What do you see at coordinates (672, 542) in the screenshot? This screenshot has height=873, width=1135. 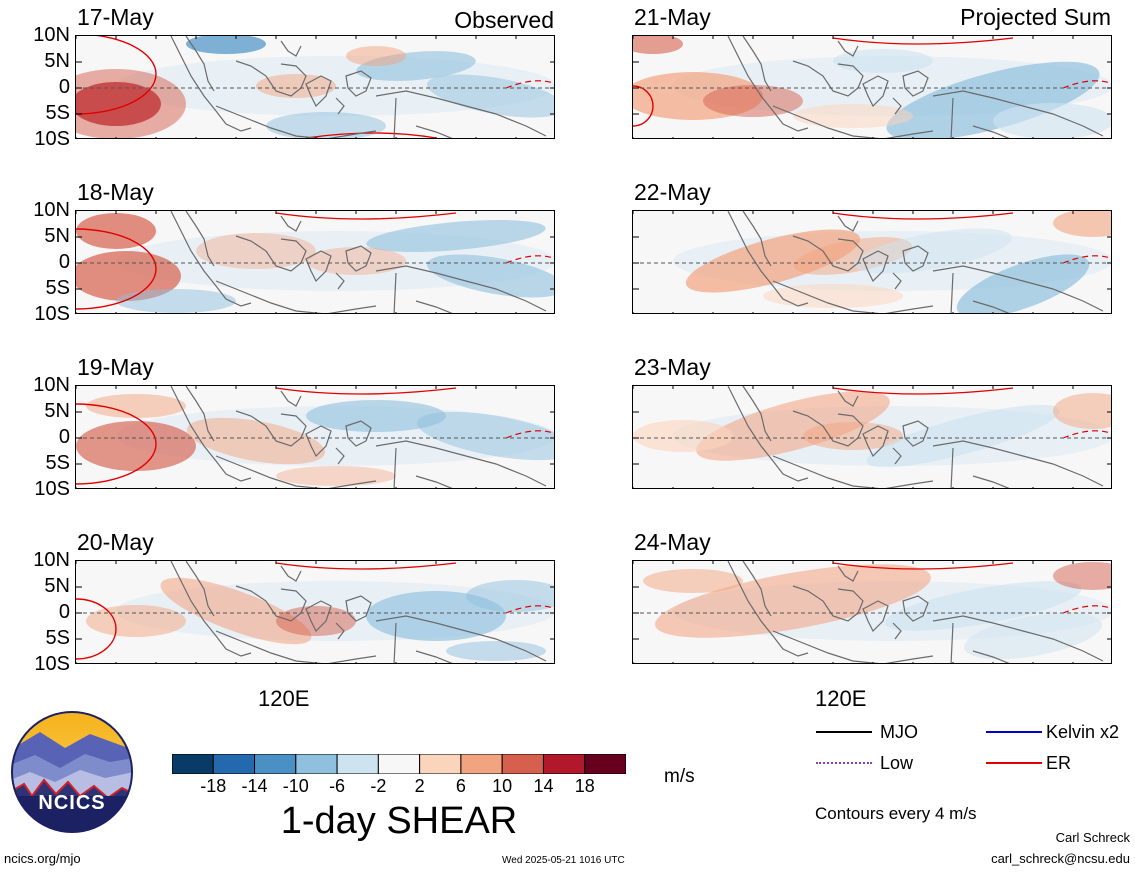 I see `projected-date-label: 24-May` at bounding box center [672, 542].